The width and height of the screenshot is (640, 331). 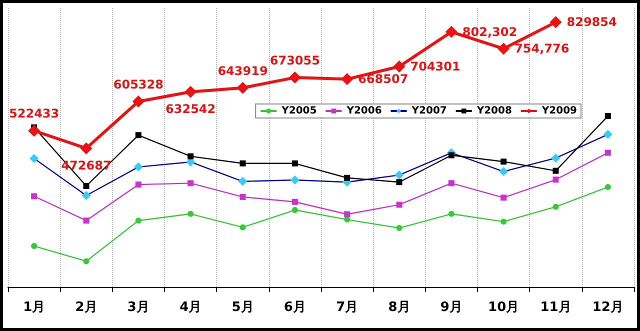 I want to click on data-label: 829854, so click(x=591, y=22).